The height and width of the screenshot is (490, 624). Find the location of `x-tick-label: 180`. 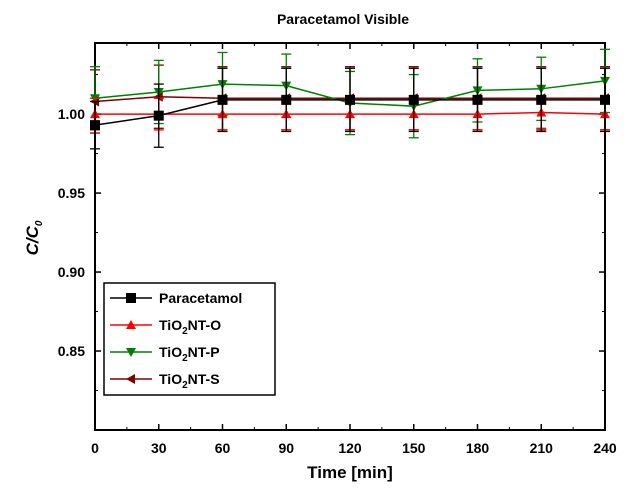

x-tick-label: 180 is located at coordinates (478, 448).